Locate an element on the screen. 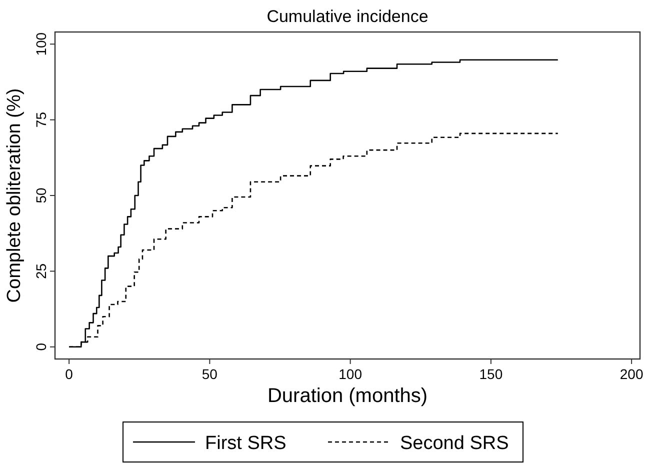 Image resolution: width=646 pixels, height=468 pixels. x-tick-label: 150 is located at coordinates (491, 374).